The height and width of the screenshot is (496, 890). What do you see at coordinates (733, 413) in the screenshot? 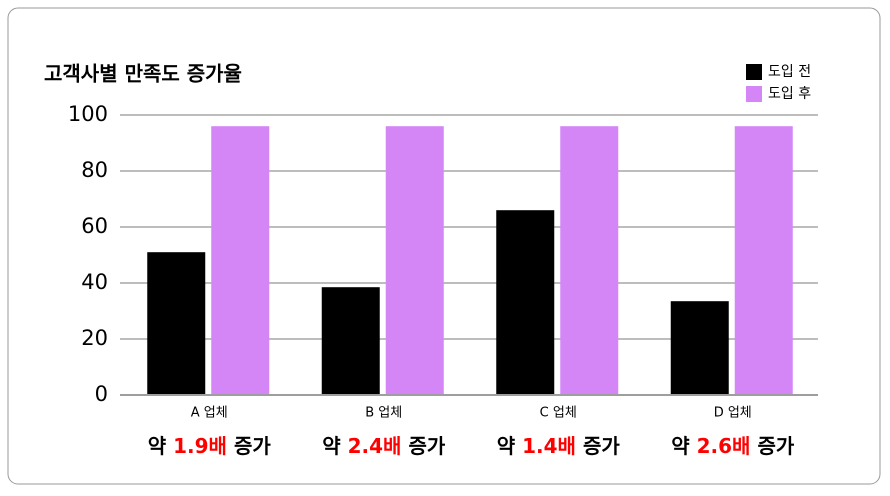
I see `x-tick-label: D 업체` at bounding box center [733, 413].